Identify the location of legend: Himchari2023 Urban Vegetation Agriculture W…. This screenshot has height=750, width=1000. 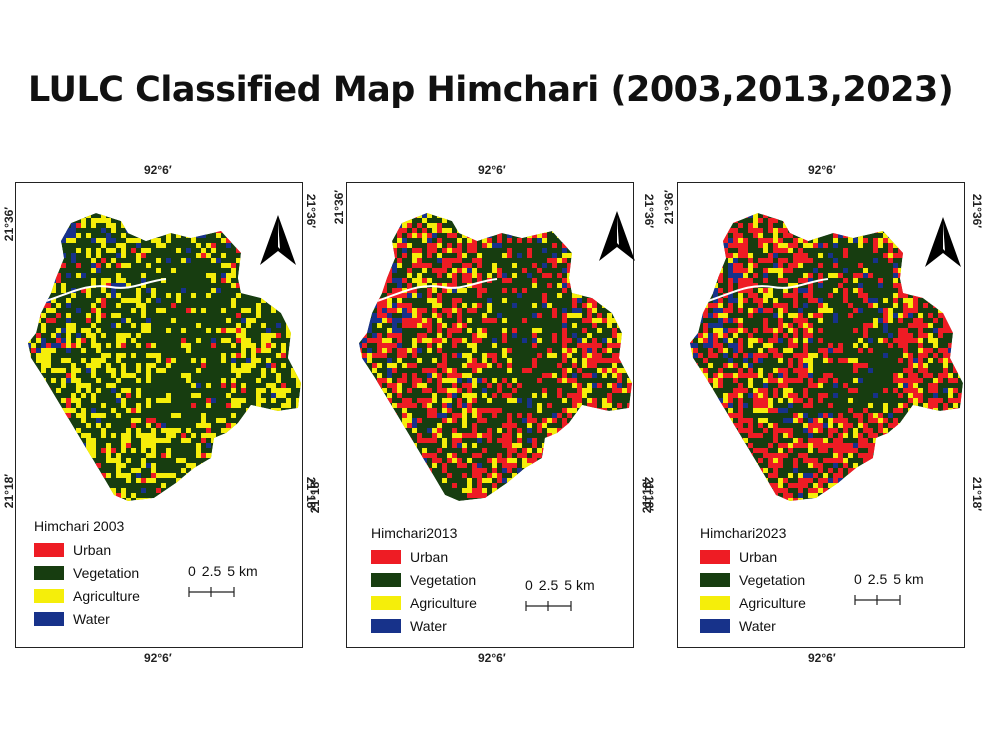
(753, 581).